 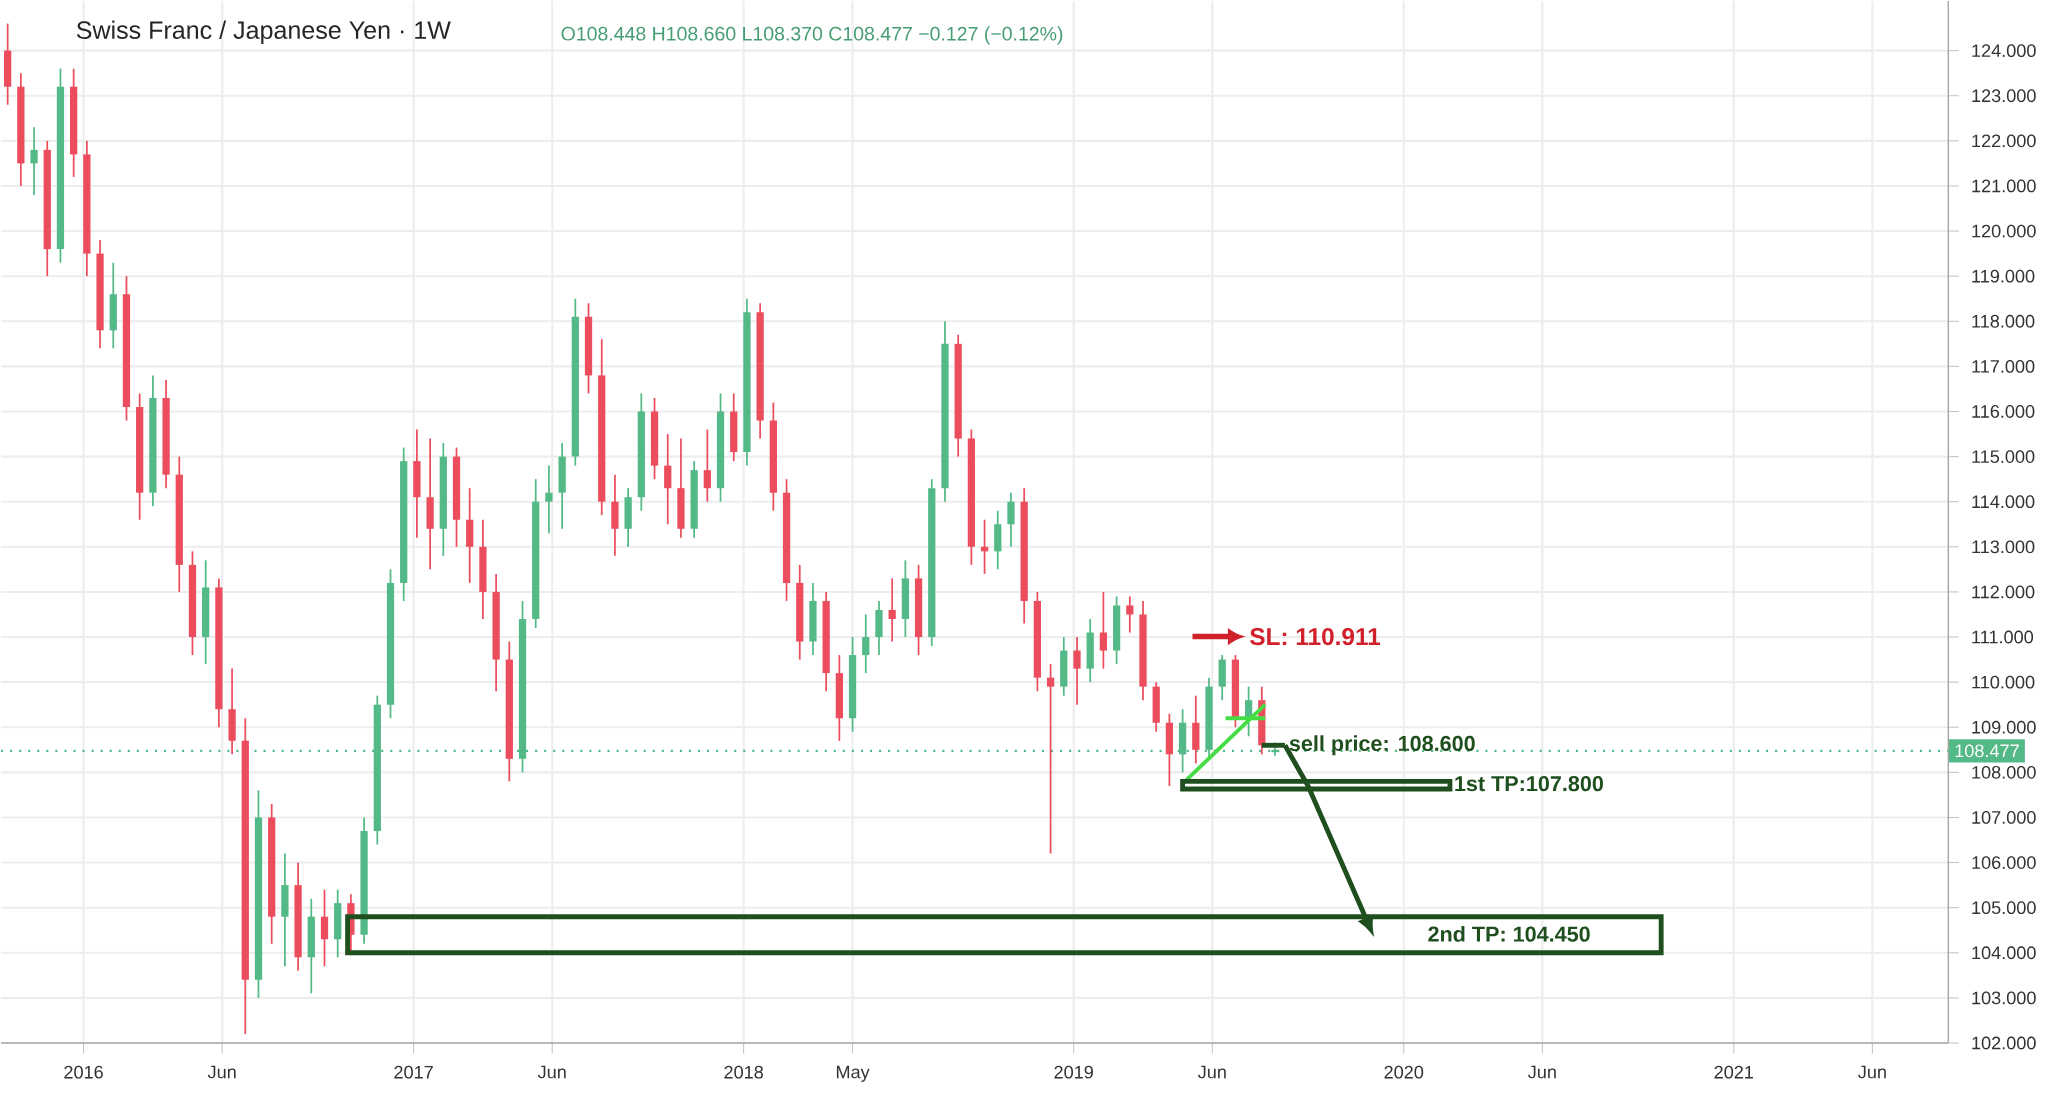 What do you see at coordinates (413, 1072) in the screenshot?
I see `x-tick-label: 2017` at bounding box center [413, 1072].